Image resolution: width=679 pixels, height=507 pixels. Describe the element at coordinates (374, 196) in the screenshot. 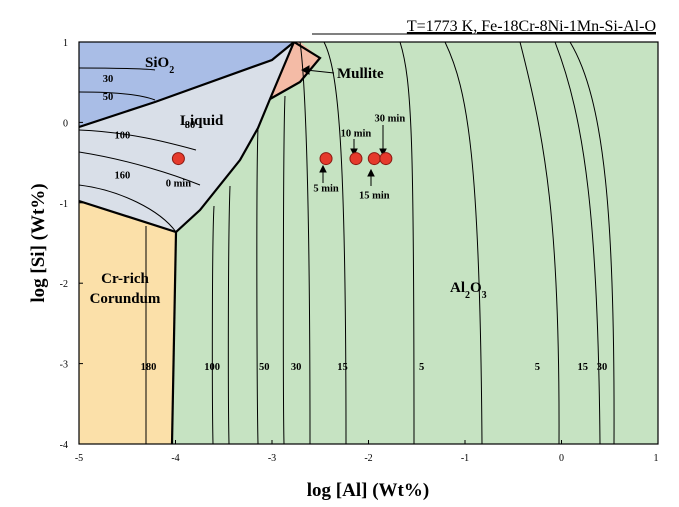

I see `point-label: 15 min` at that location.